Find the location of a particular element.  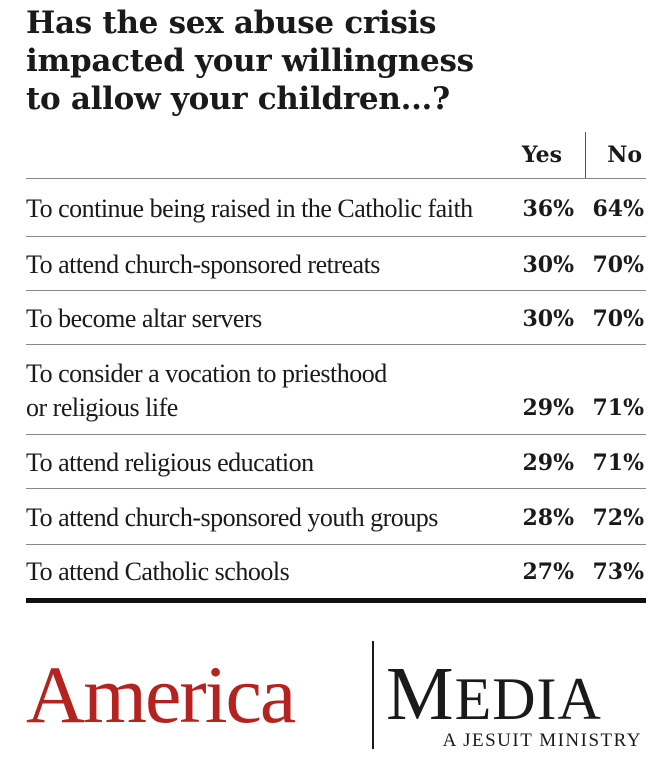

no-value: 72% is located at coordinates (618, 518).